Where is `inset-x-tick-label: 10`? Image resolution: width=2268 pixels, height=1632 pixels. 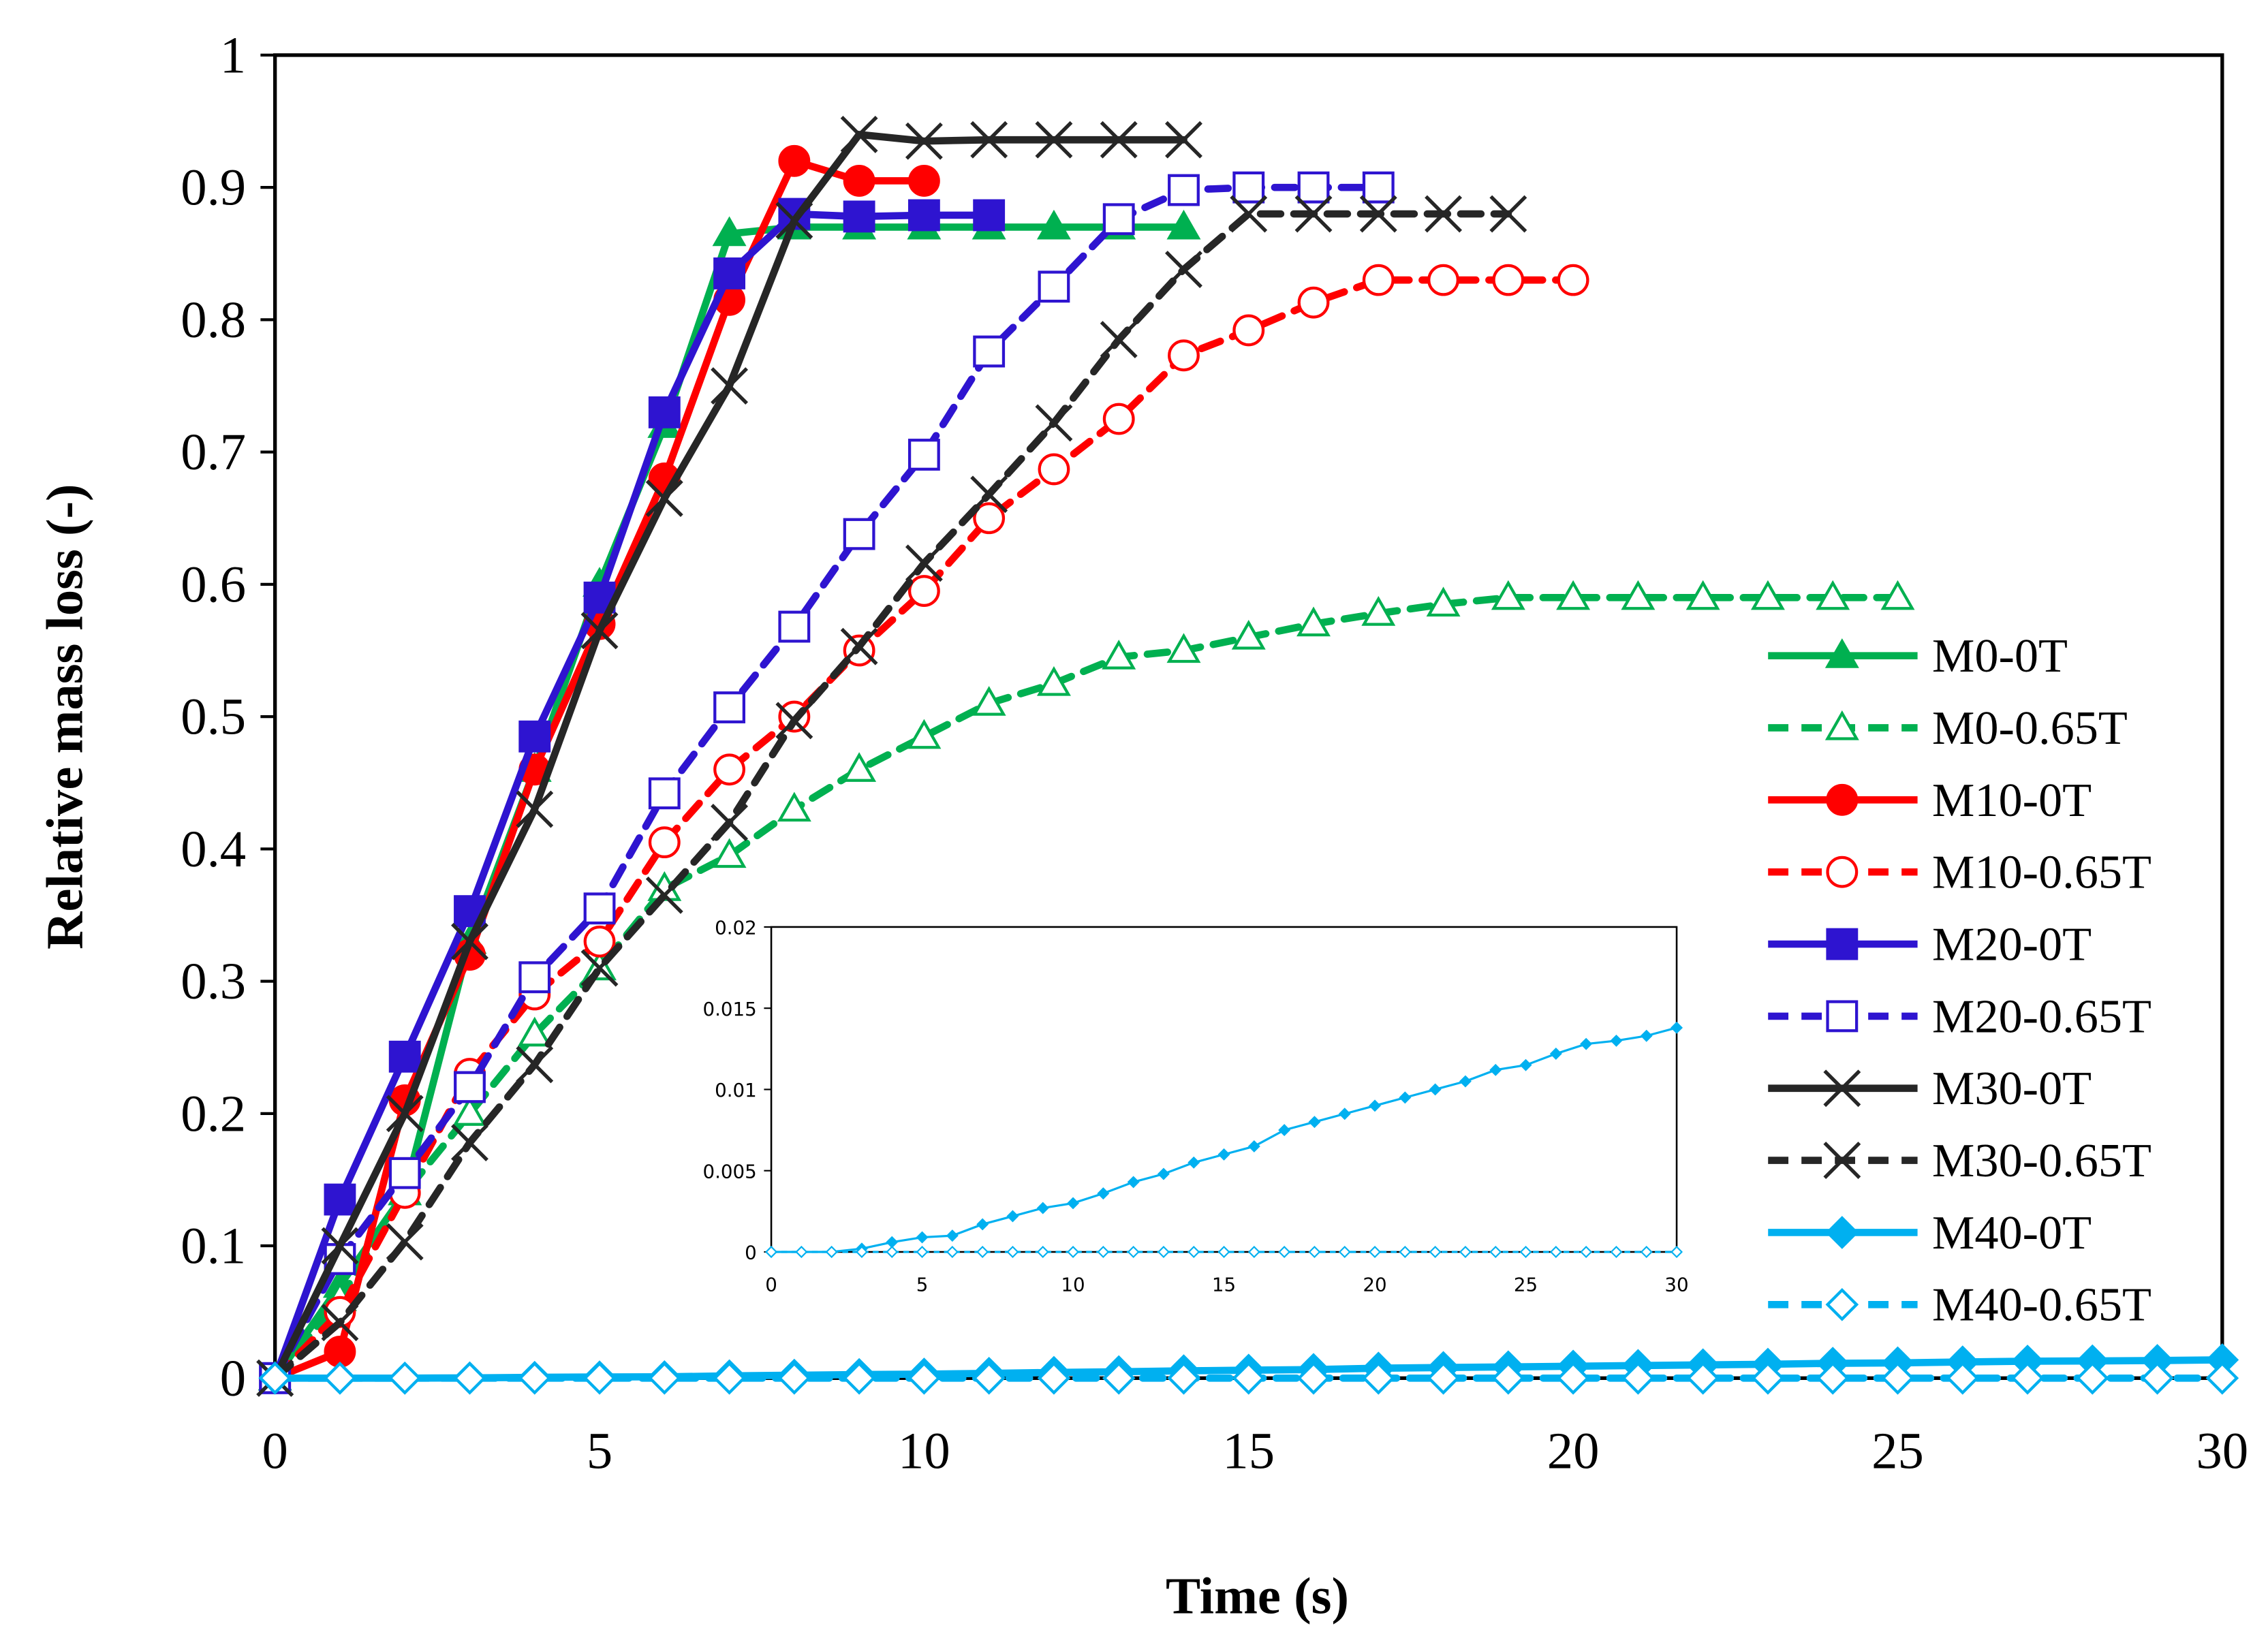 inset-x-tick-label: 10 is located at coordinates (1073, 1285).